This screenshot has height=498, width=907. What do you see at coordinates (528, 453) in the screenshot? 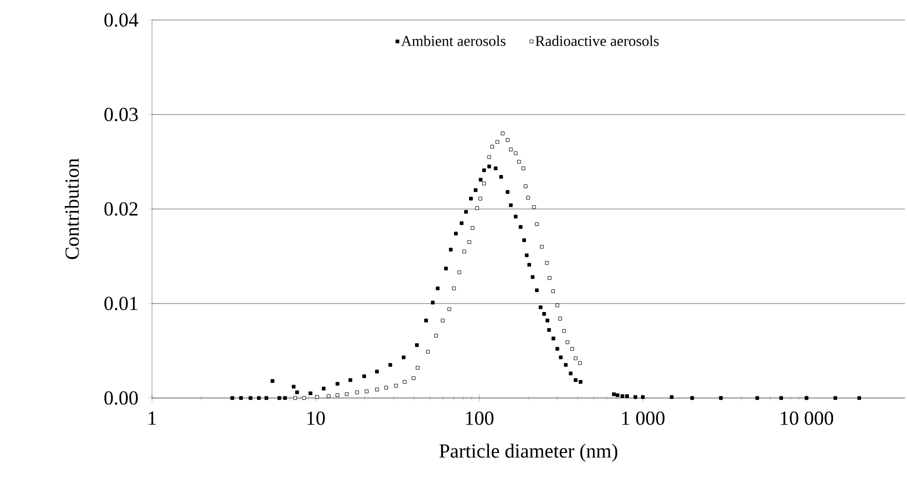
I see `x-axis-title: Particle diameter (nm)` at bounding box center [528, 453].